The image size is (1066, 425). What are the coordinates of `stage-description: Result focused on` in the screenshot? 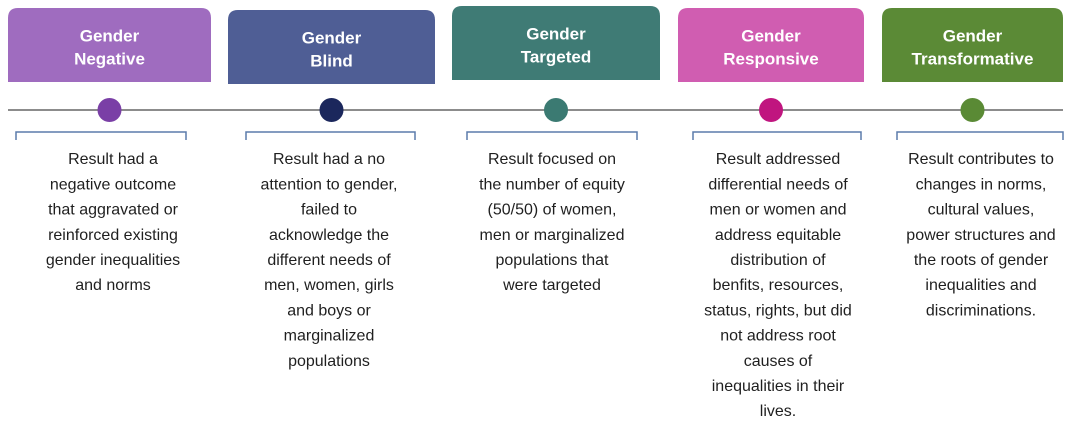 It's located at (552, 159).